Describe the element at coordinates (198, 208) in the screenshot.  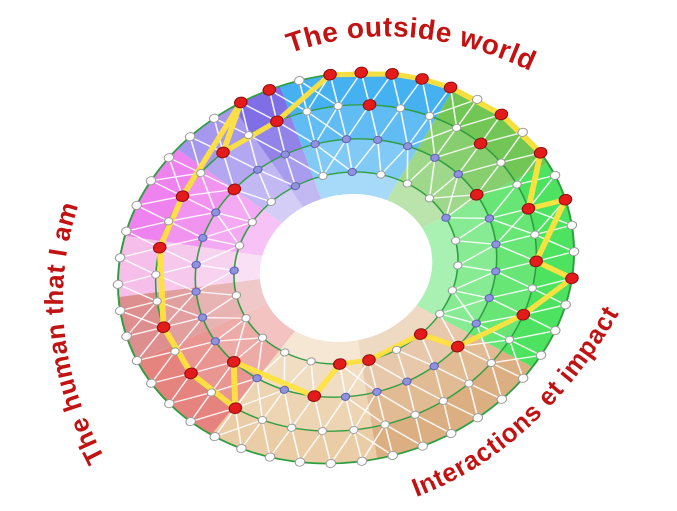
I see `sector-magenta` at that location.